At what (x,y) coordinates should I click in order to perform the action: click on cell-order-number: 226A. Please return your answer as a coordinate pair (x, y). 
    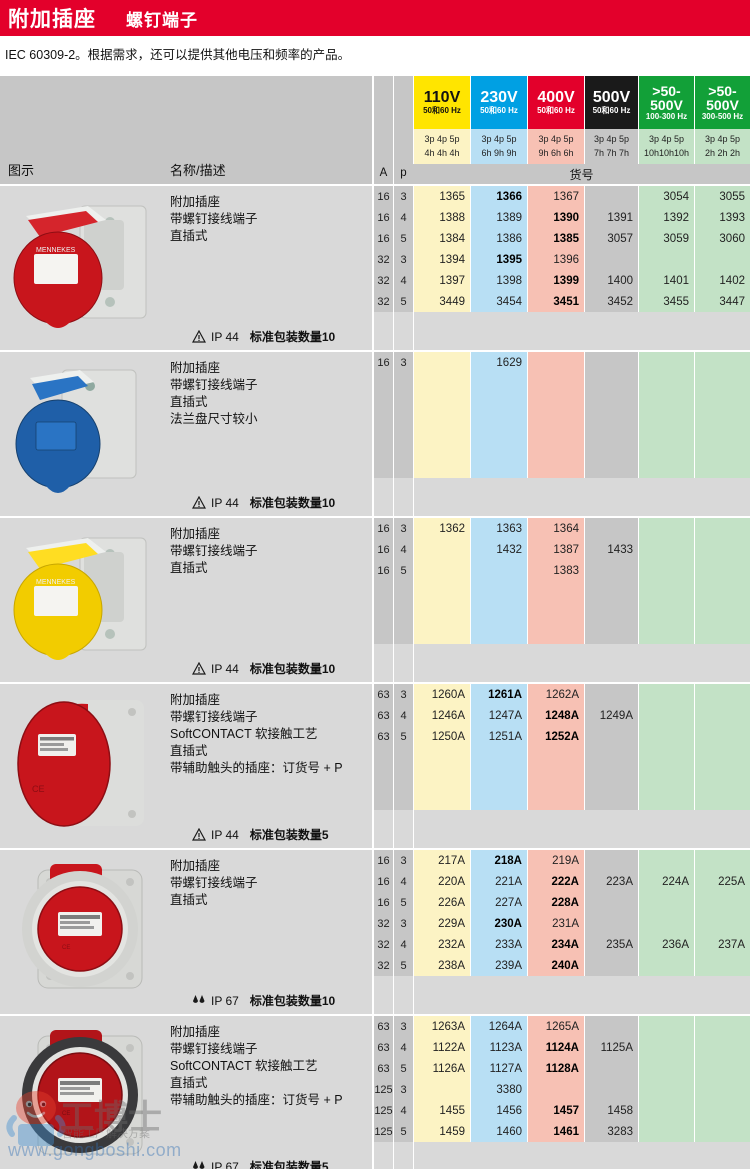
    Looking at the image, I should click on (441, 902).